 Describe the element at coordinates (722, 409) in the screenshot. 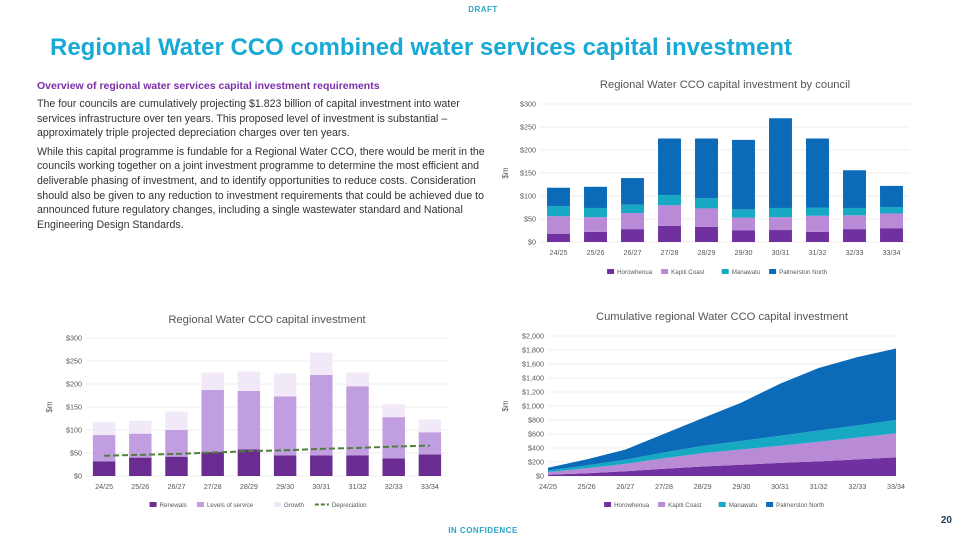

I see `area-palmerston-north` at that location.